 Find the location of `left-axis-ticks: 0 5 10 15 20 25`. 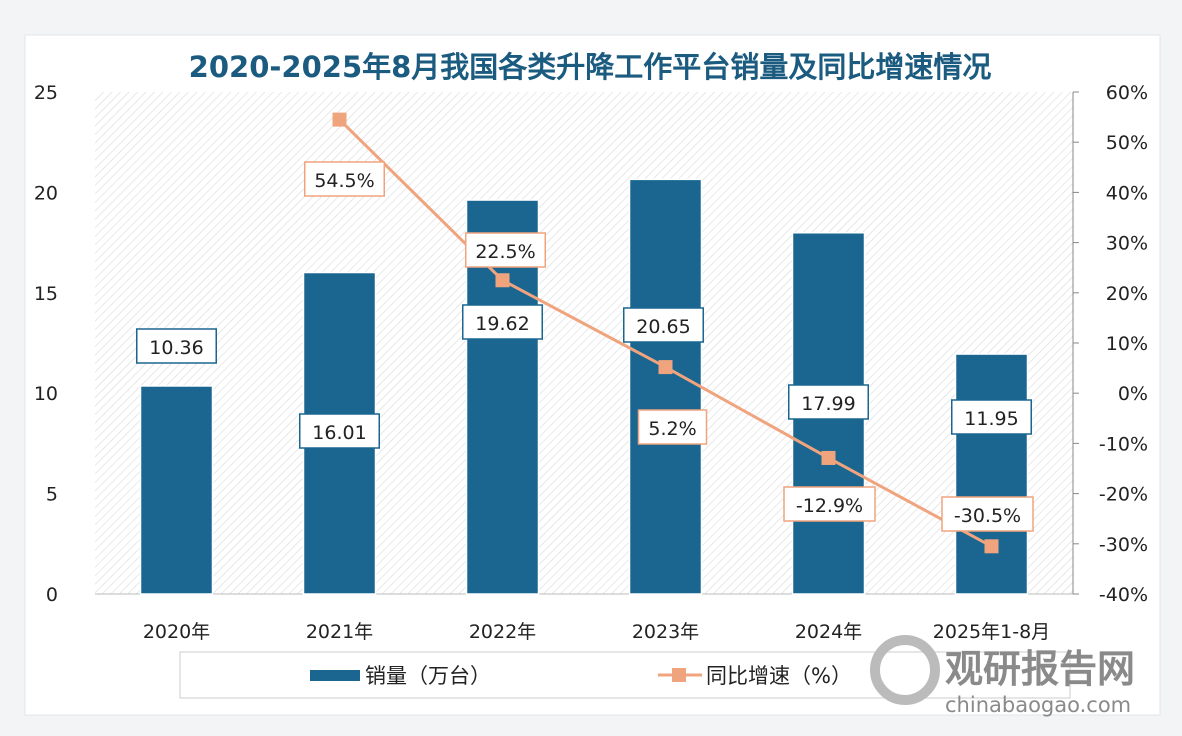

left-axis-ticks: 0 5 10 15 20 25 is located at coordinates (46, 344).